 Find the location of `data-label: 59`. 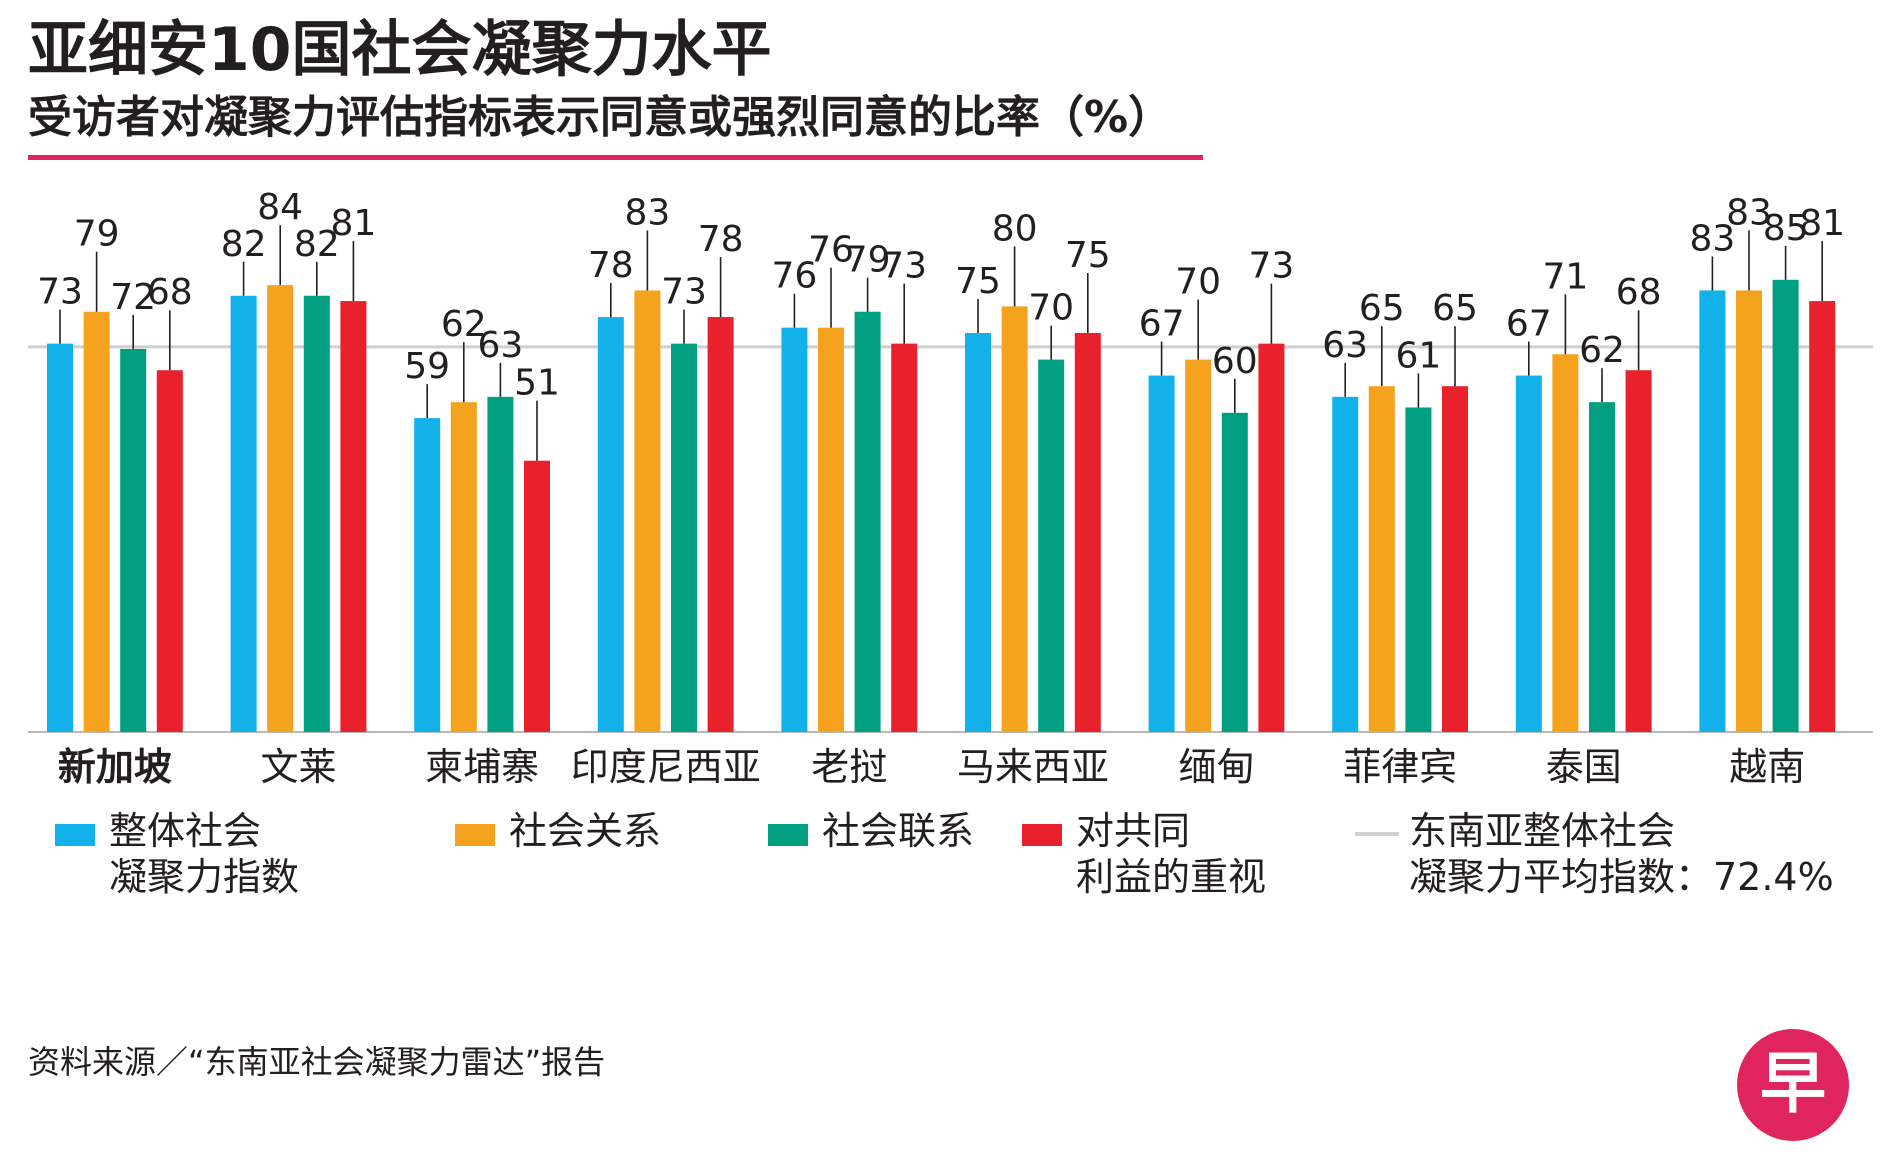

data-label: 59 is located at coordinates (427, 366).